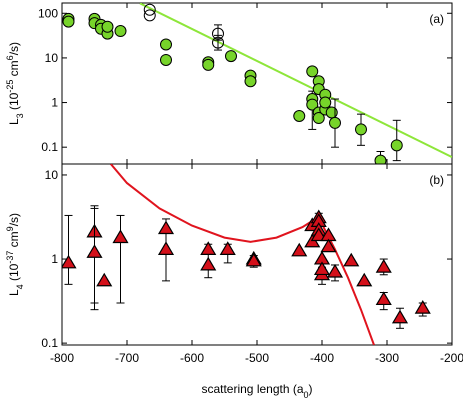  Describe the element at coordinates (436, 180) in the screenshot. I see `panel-label: (b)` at that location.